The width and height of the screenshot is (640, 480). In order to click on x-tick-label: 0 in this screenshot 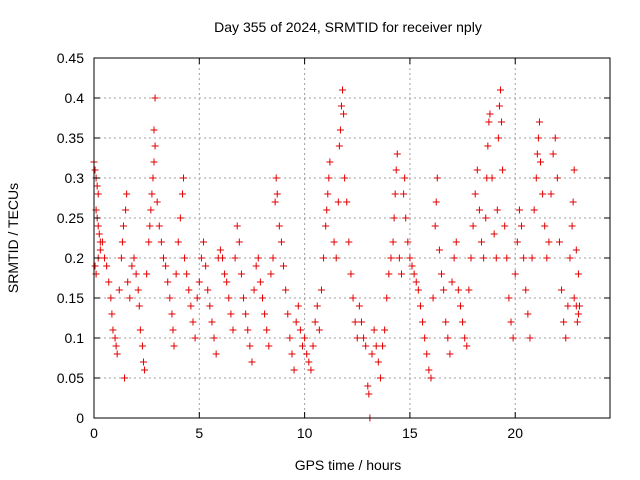, I will do `click(94, 433)`.